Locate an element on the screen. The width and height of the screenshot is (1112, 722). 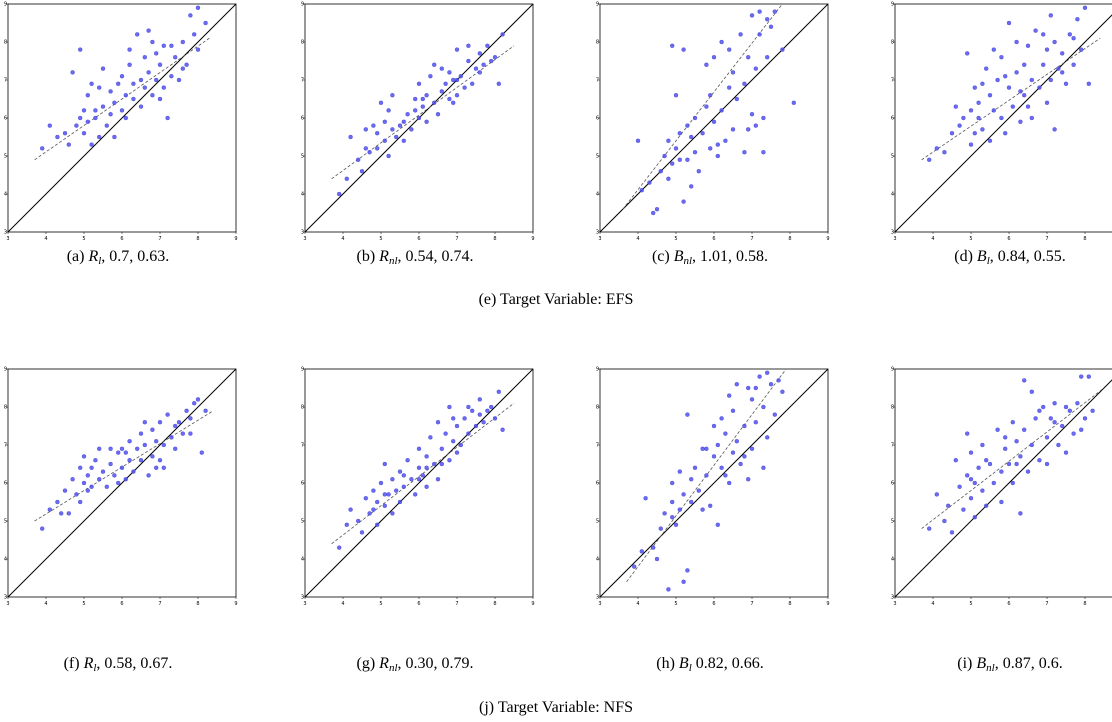
scatter-panel-1: 3 4 5 6 7 8 9 3 4 5 6 7 8 9 is located at coordinates (418, 122).